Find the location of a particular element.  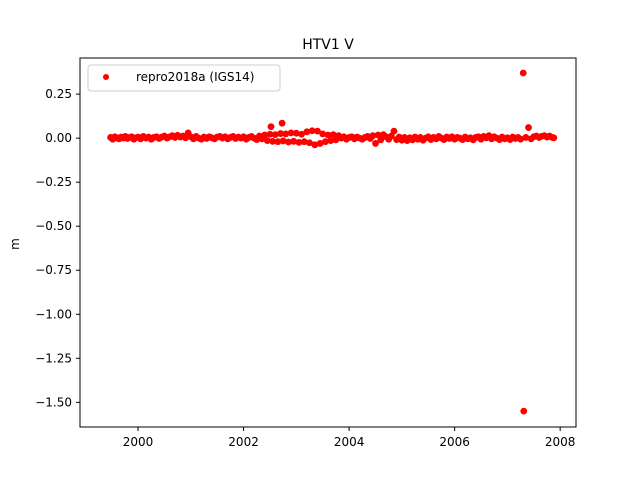

x-tick-label: 2002 is located at coordinates (243, 442).